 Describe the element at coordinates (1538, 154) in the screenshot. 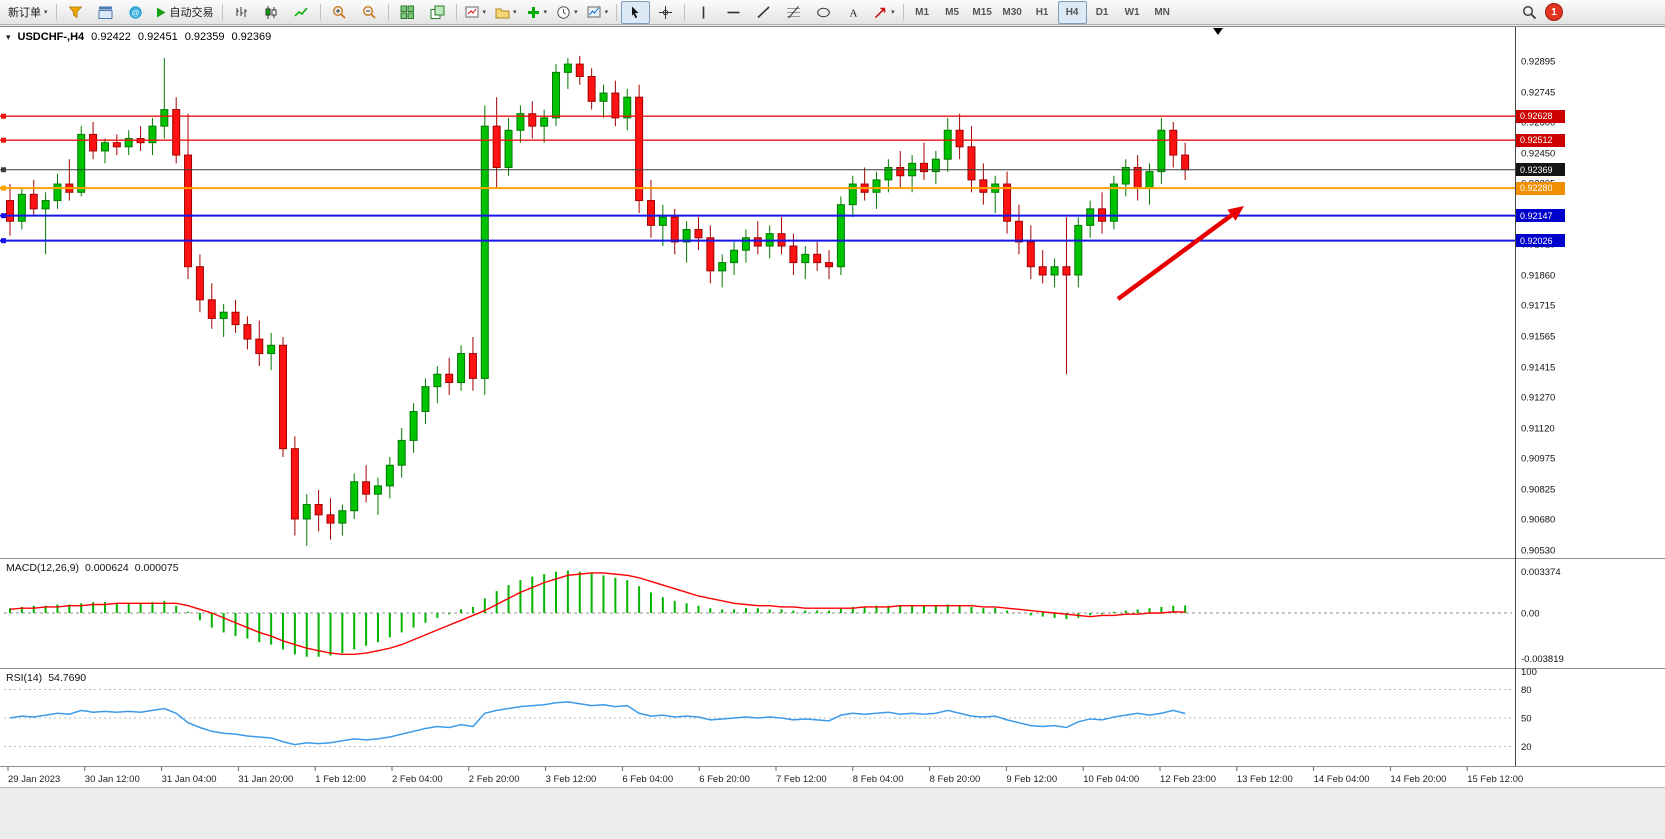

I see `price-axis-label: 0.92450` at that location.